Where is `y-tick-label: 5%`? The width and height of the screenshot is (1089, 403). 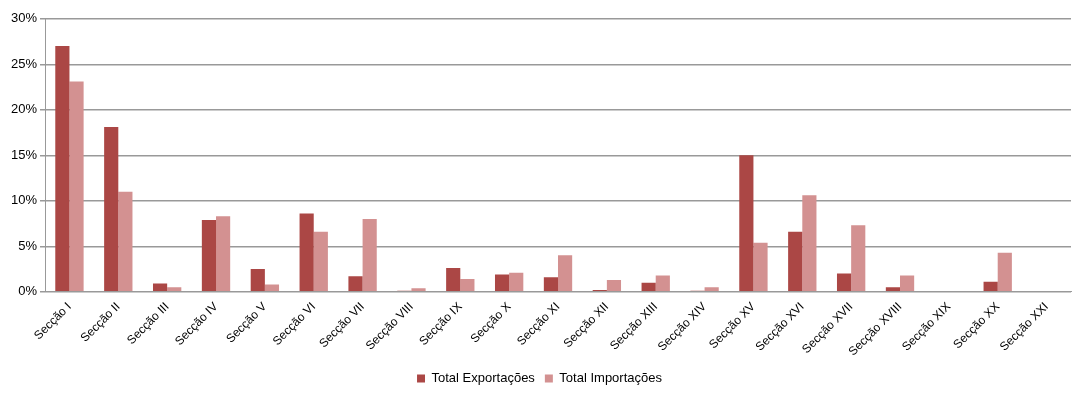
y-tick-label: 5% is located at coordinates (28, 245).